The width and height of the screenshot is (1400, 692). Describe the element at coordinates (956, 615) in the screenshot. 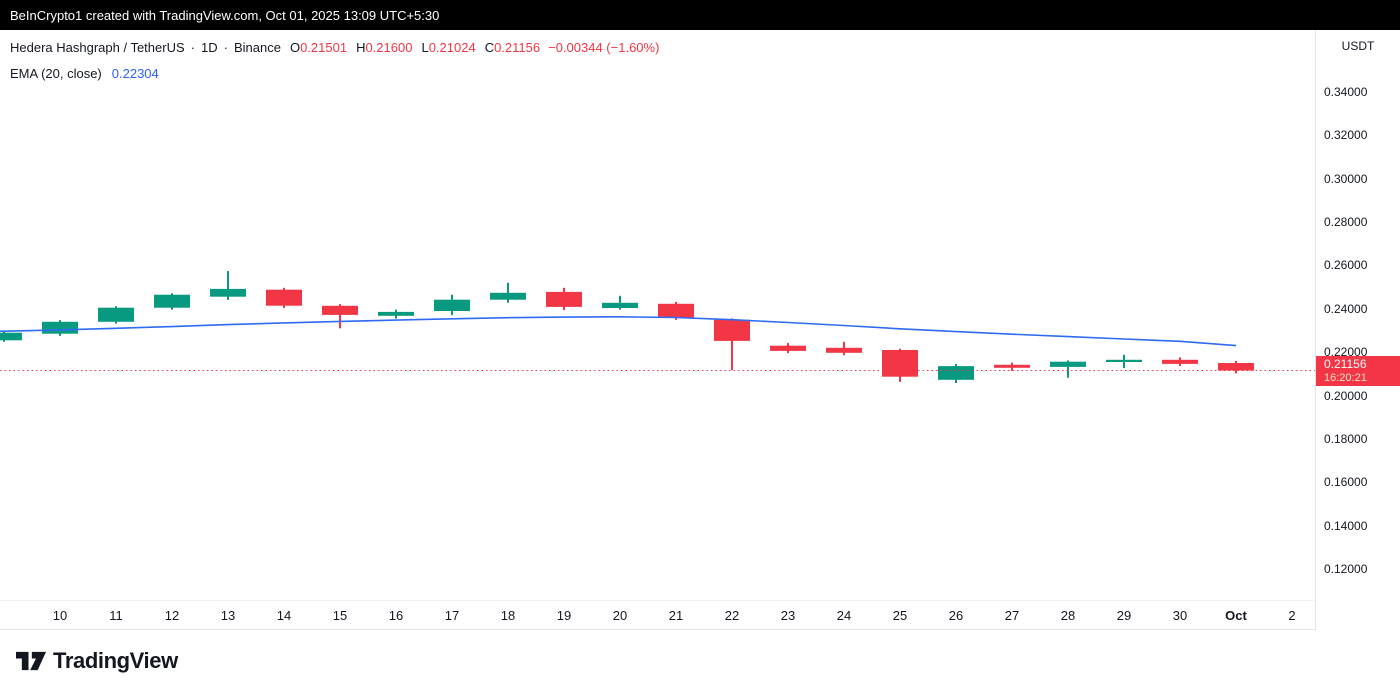

I see `time-tick-label: 26` at that location.